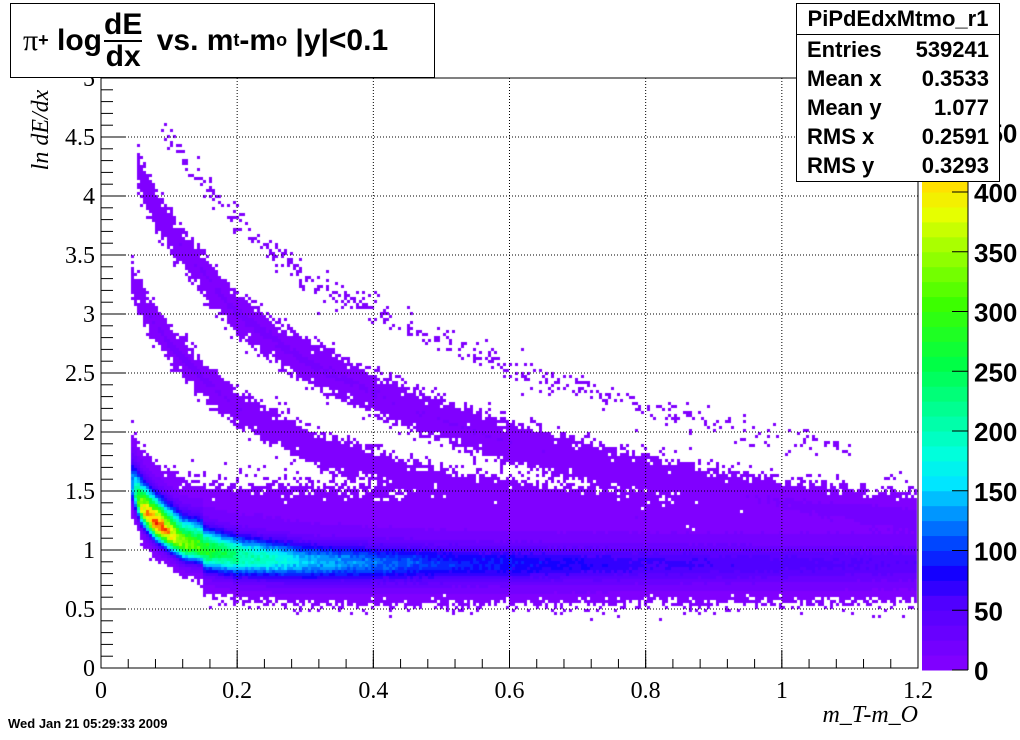 The image size is (1020, 740). Describe the element at coordinates (646, 691) in the screenshot. I see `x-tick-label: 0.8` at that location.